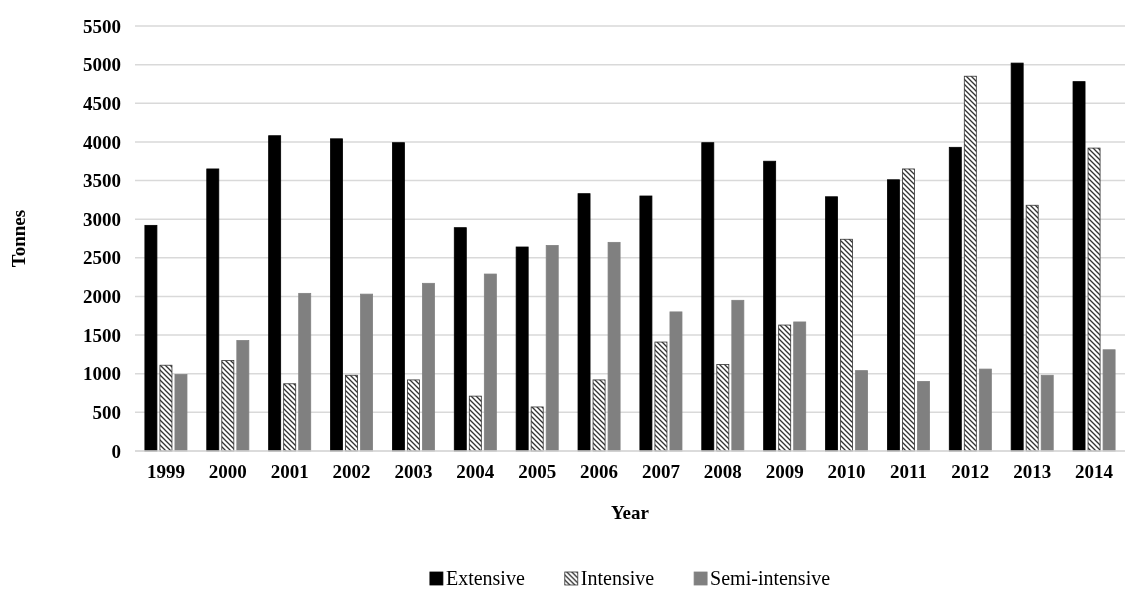 This screenshot has width=1131, height=598. Describe the element at coordinates (102, 335) in the screenshot. I see `y-tick-label: 1500` at that location.